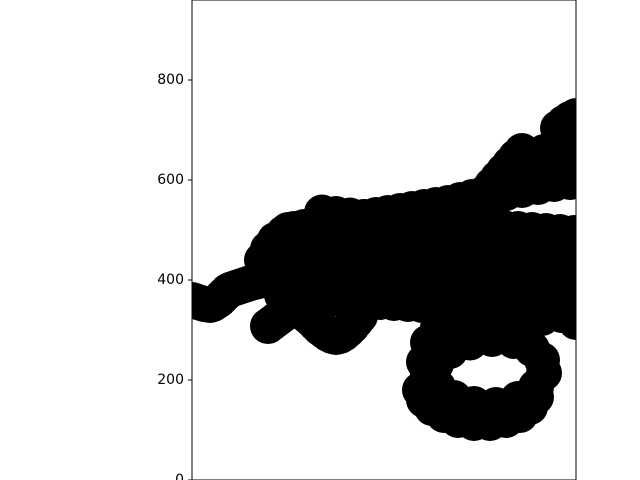  What do you see at coordinates (170, 180) in the screenshot?
I see `y-tick-label: 600` at bounding box center [170, 180].